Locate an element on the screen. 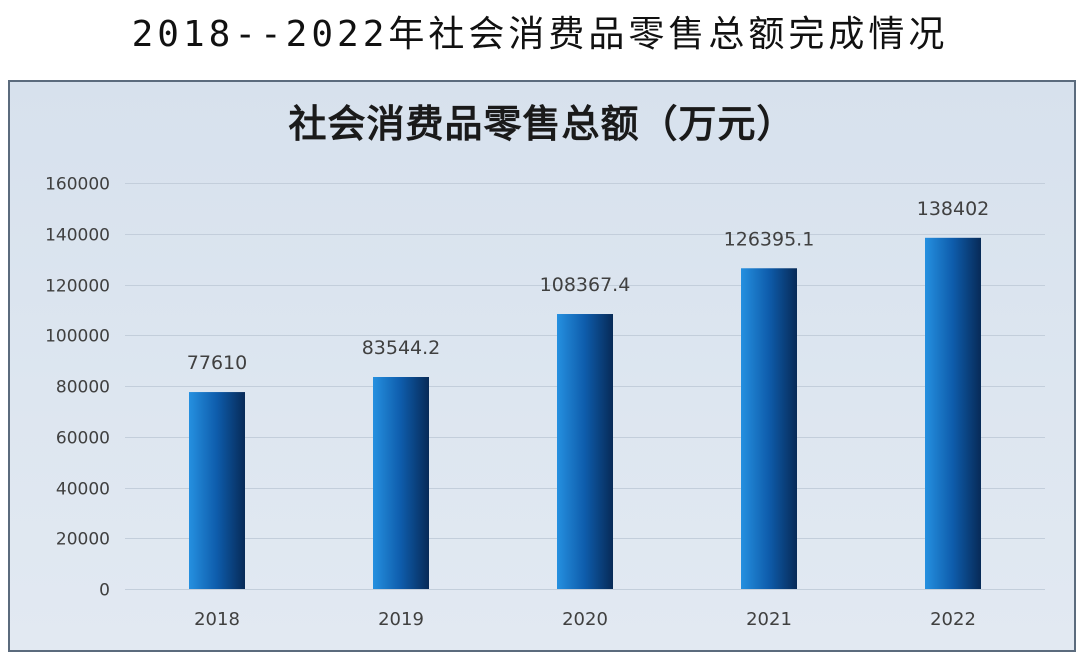 This screenshot has width=1080, height=656. y-tick-label-160000: 160000 is located at coordinates (77, 185).